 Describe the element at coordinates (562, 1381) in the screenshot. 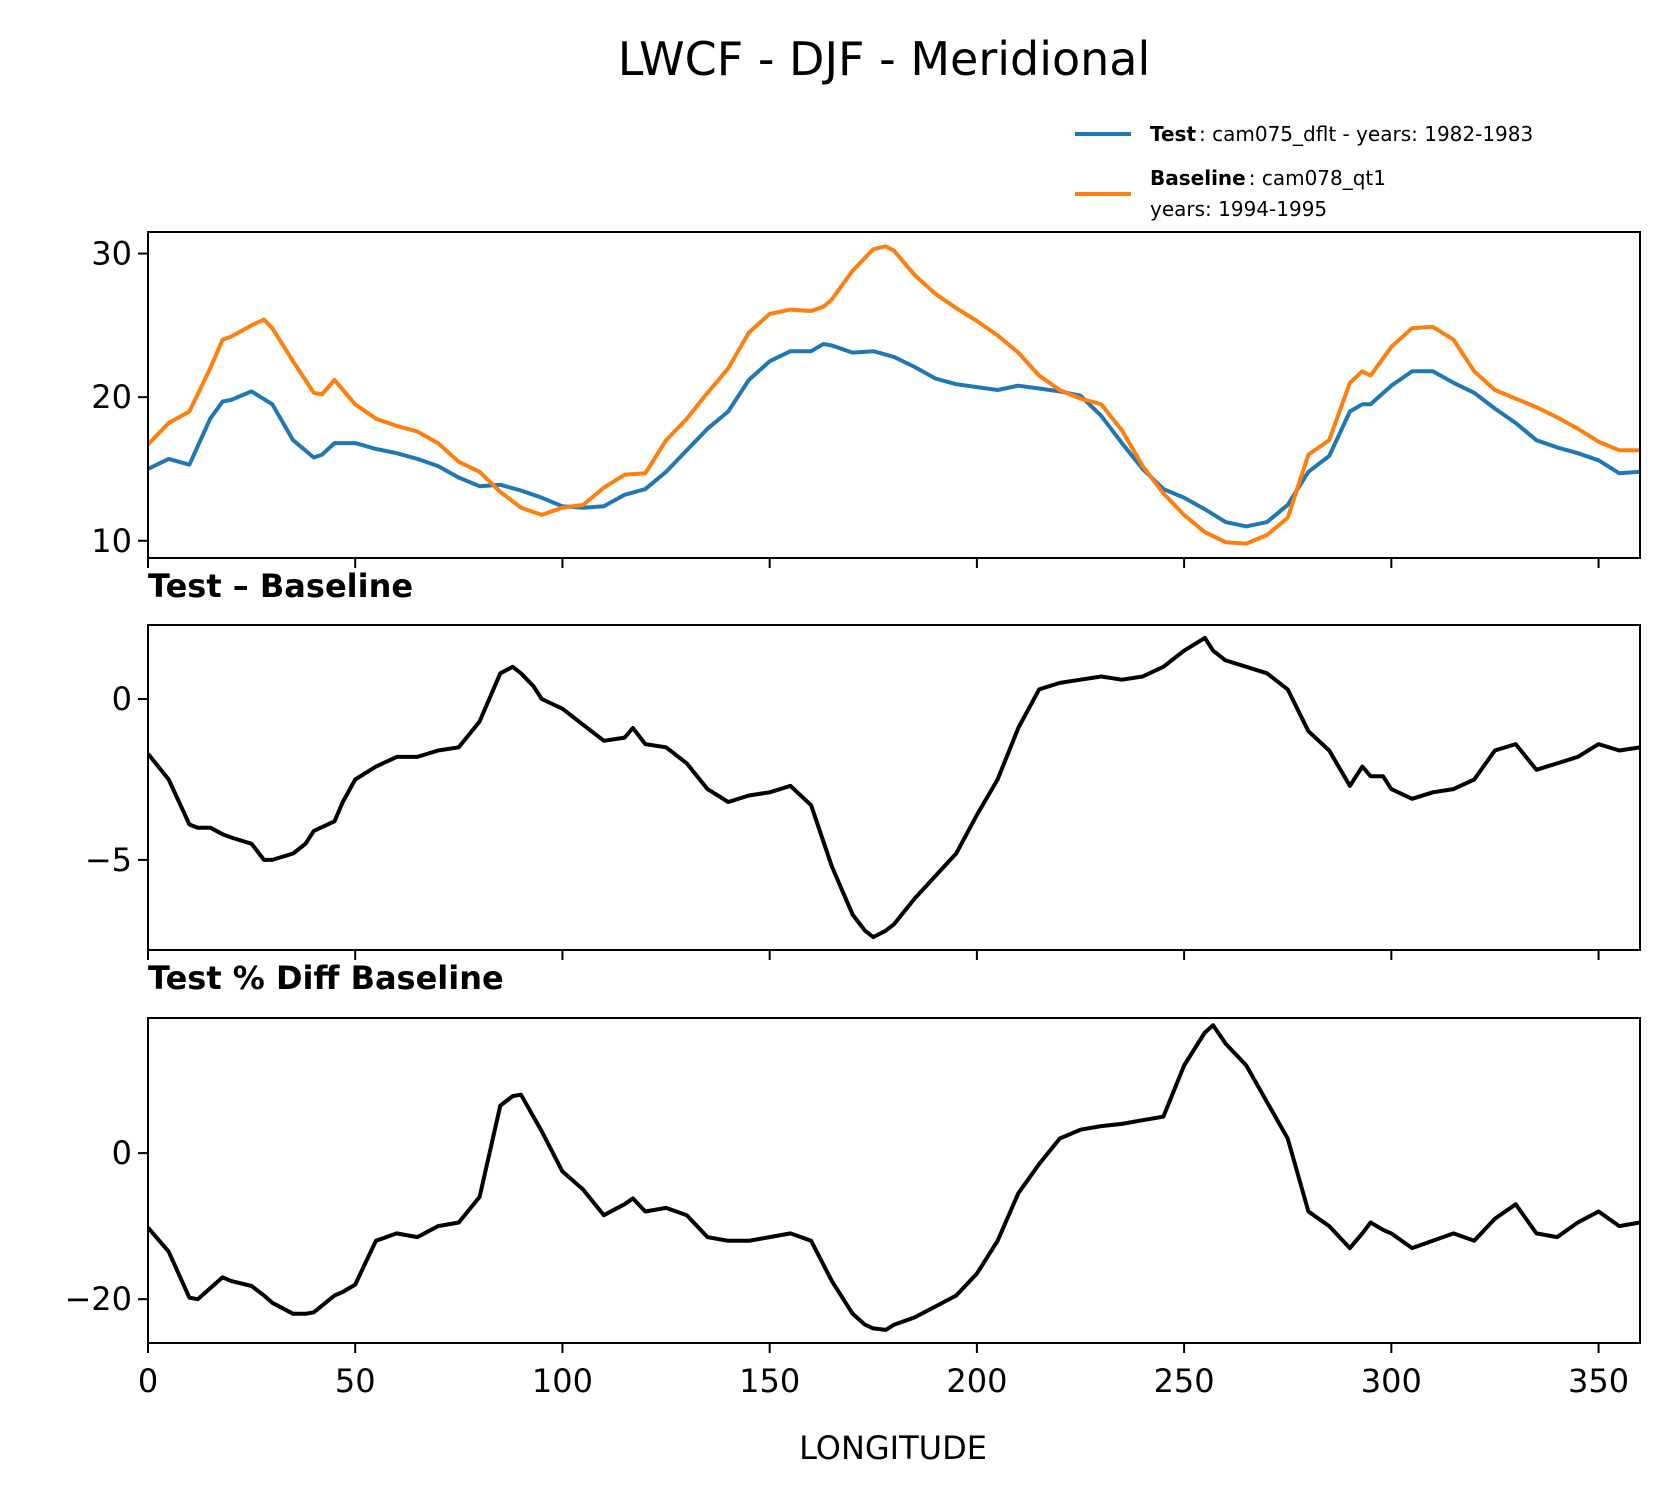

I see `x-tick-label: 100` at that location.